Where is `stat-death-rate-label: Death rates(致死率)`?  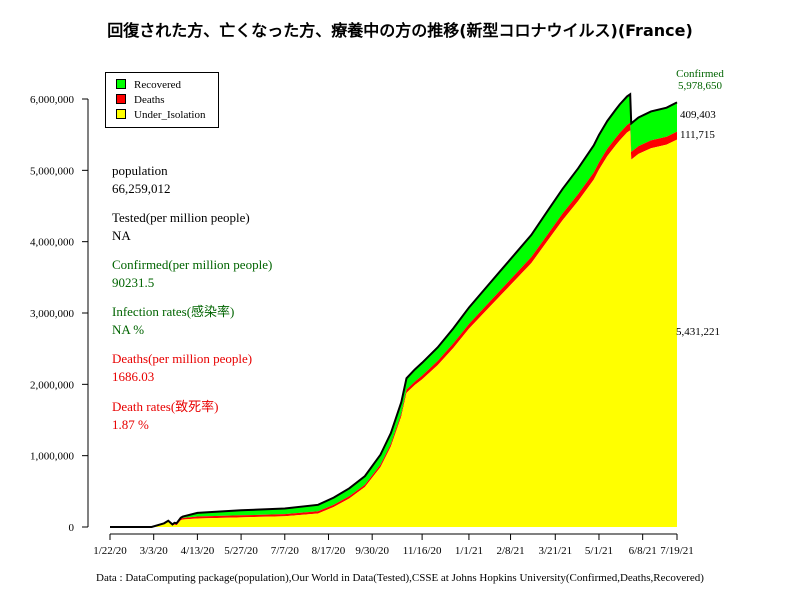 stat-death-rate-label: Death rates(致死率) is located at coordinates (165, 406).